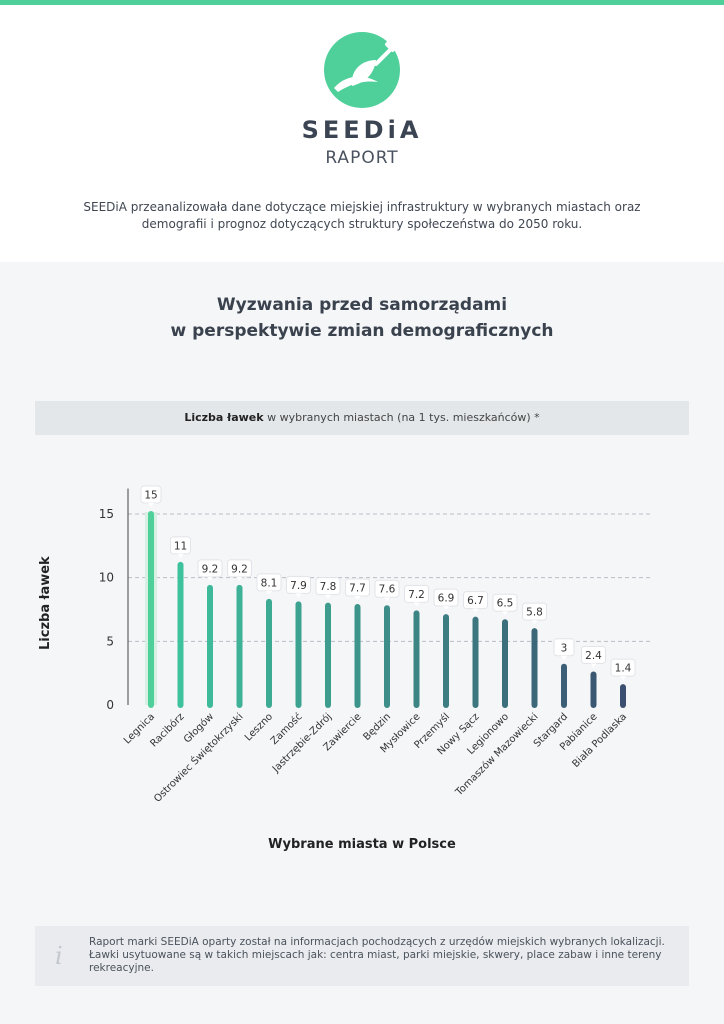  Describe the element at coordinates (110, 641) in the screenshot. I see `y-tick-label: 5` at that location.